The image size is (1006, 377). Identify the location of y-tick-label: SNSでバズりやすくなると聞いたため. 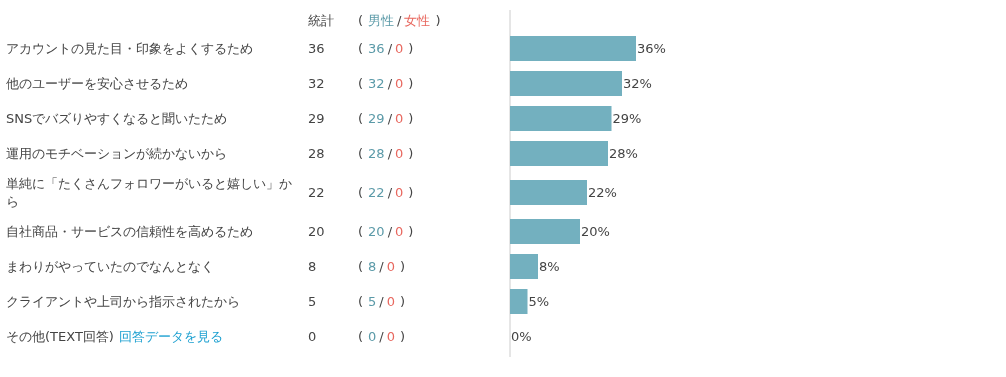
(117, 118).